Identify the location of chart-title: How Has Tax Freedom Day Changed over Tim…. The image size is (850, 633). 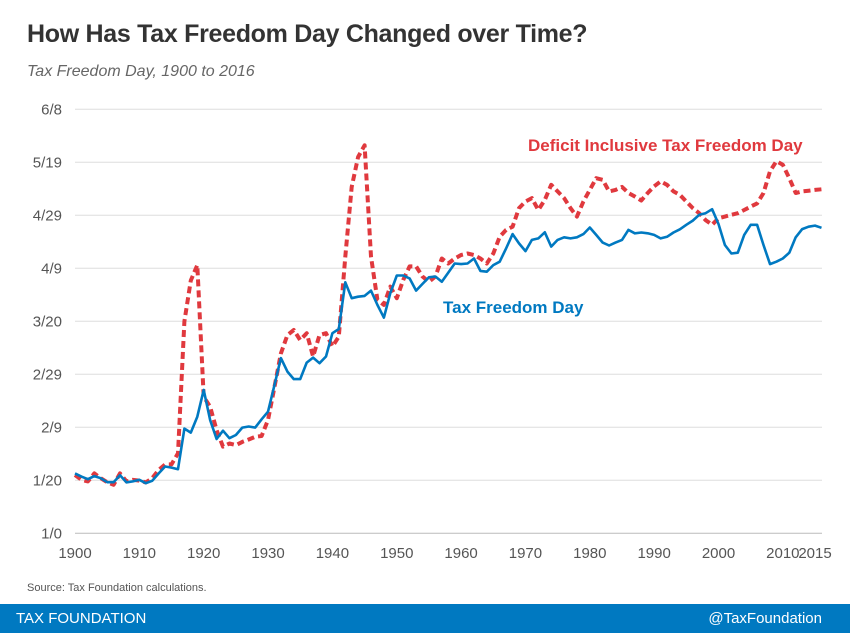
(307, 34).